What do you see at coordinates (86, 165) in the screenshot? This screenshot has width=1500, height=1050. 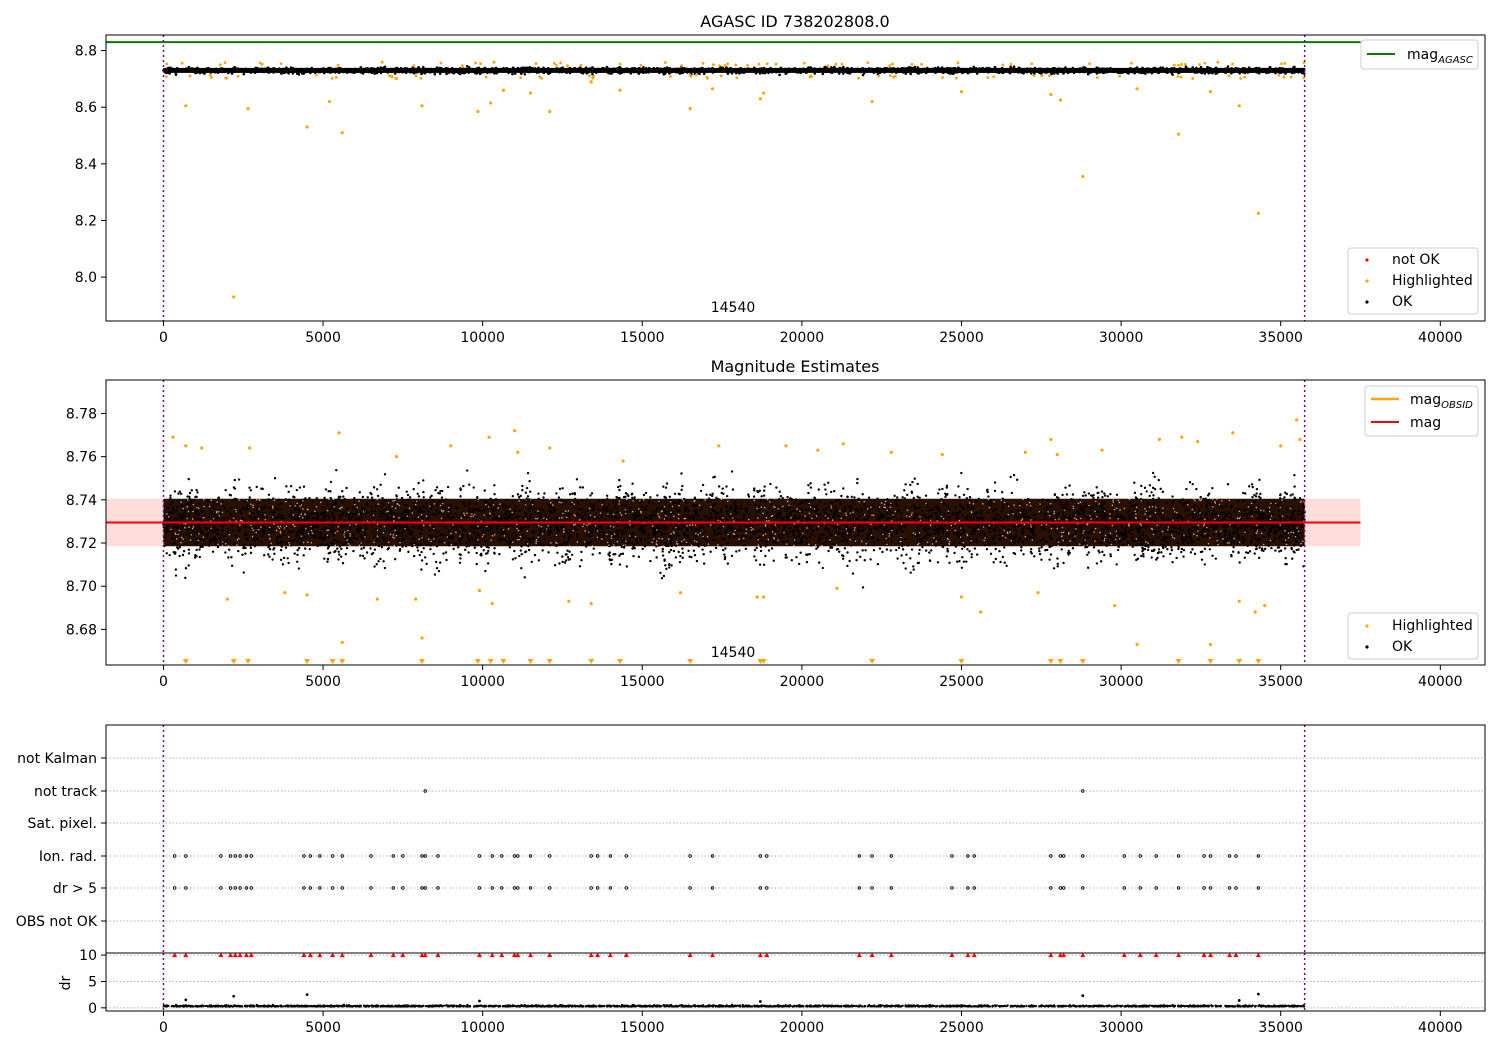 I see `y-tick-label: 8.4` at bounding box center [86, 165].